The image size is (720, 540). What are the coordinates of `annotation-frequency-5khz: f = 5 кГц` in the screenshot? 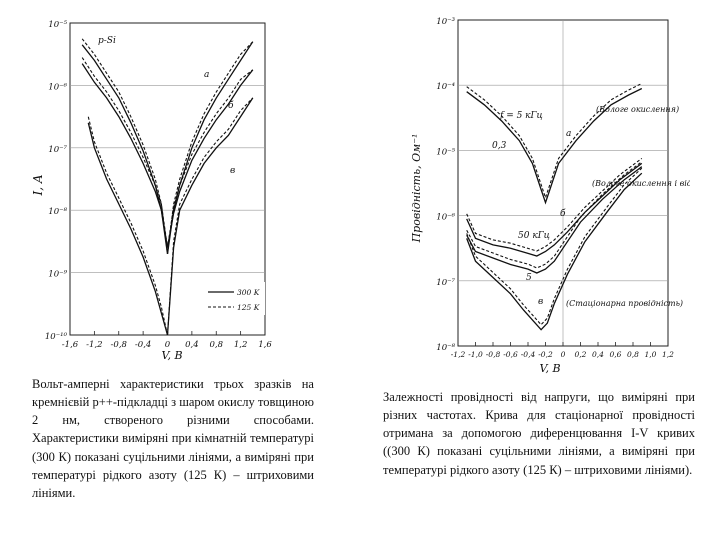 It's located at (521, 116).